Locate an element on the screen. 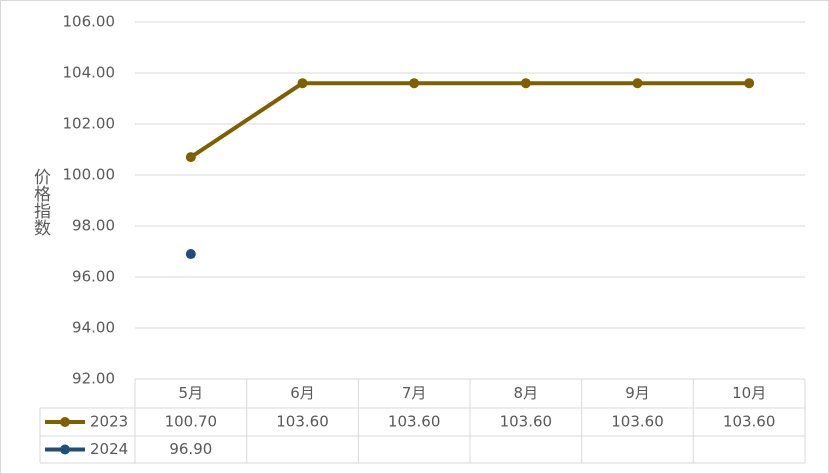 This screenshot has width=829, height=474. y-tick-label: 94.00 is located at coordinates (93, 328).